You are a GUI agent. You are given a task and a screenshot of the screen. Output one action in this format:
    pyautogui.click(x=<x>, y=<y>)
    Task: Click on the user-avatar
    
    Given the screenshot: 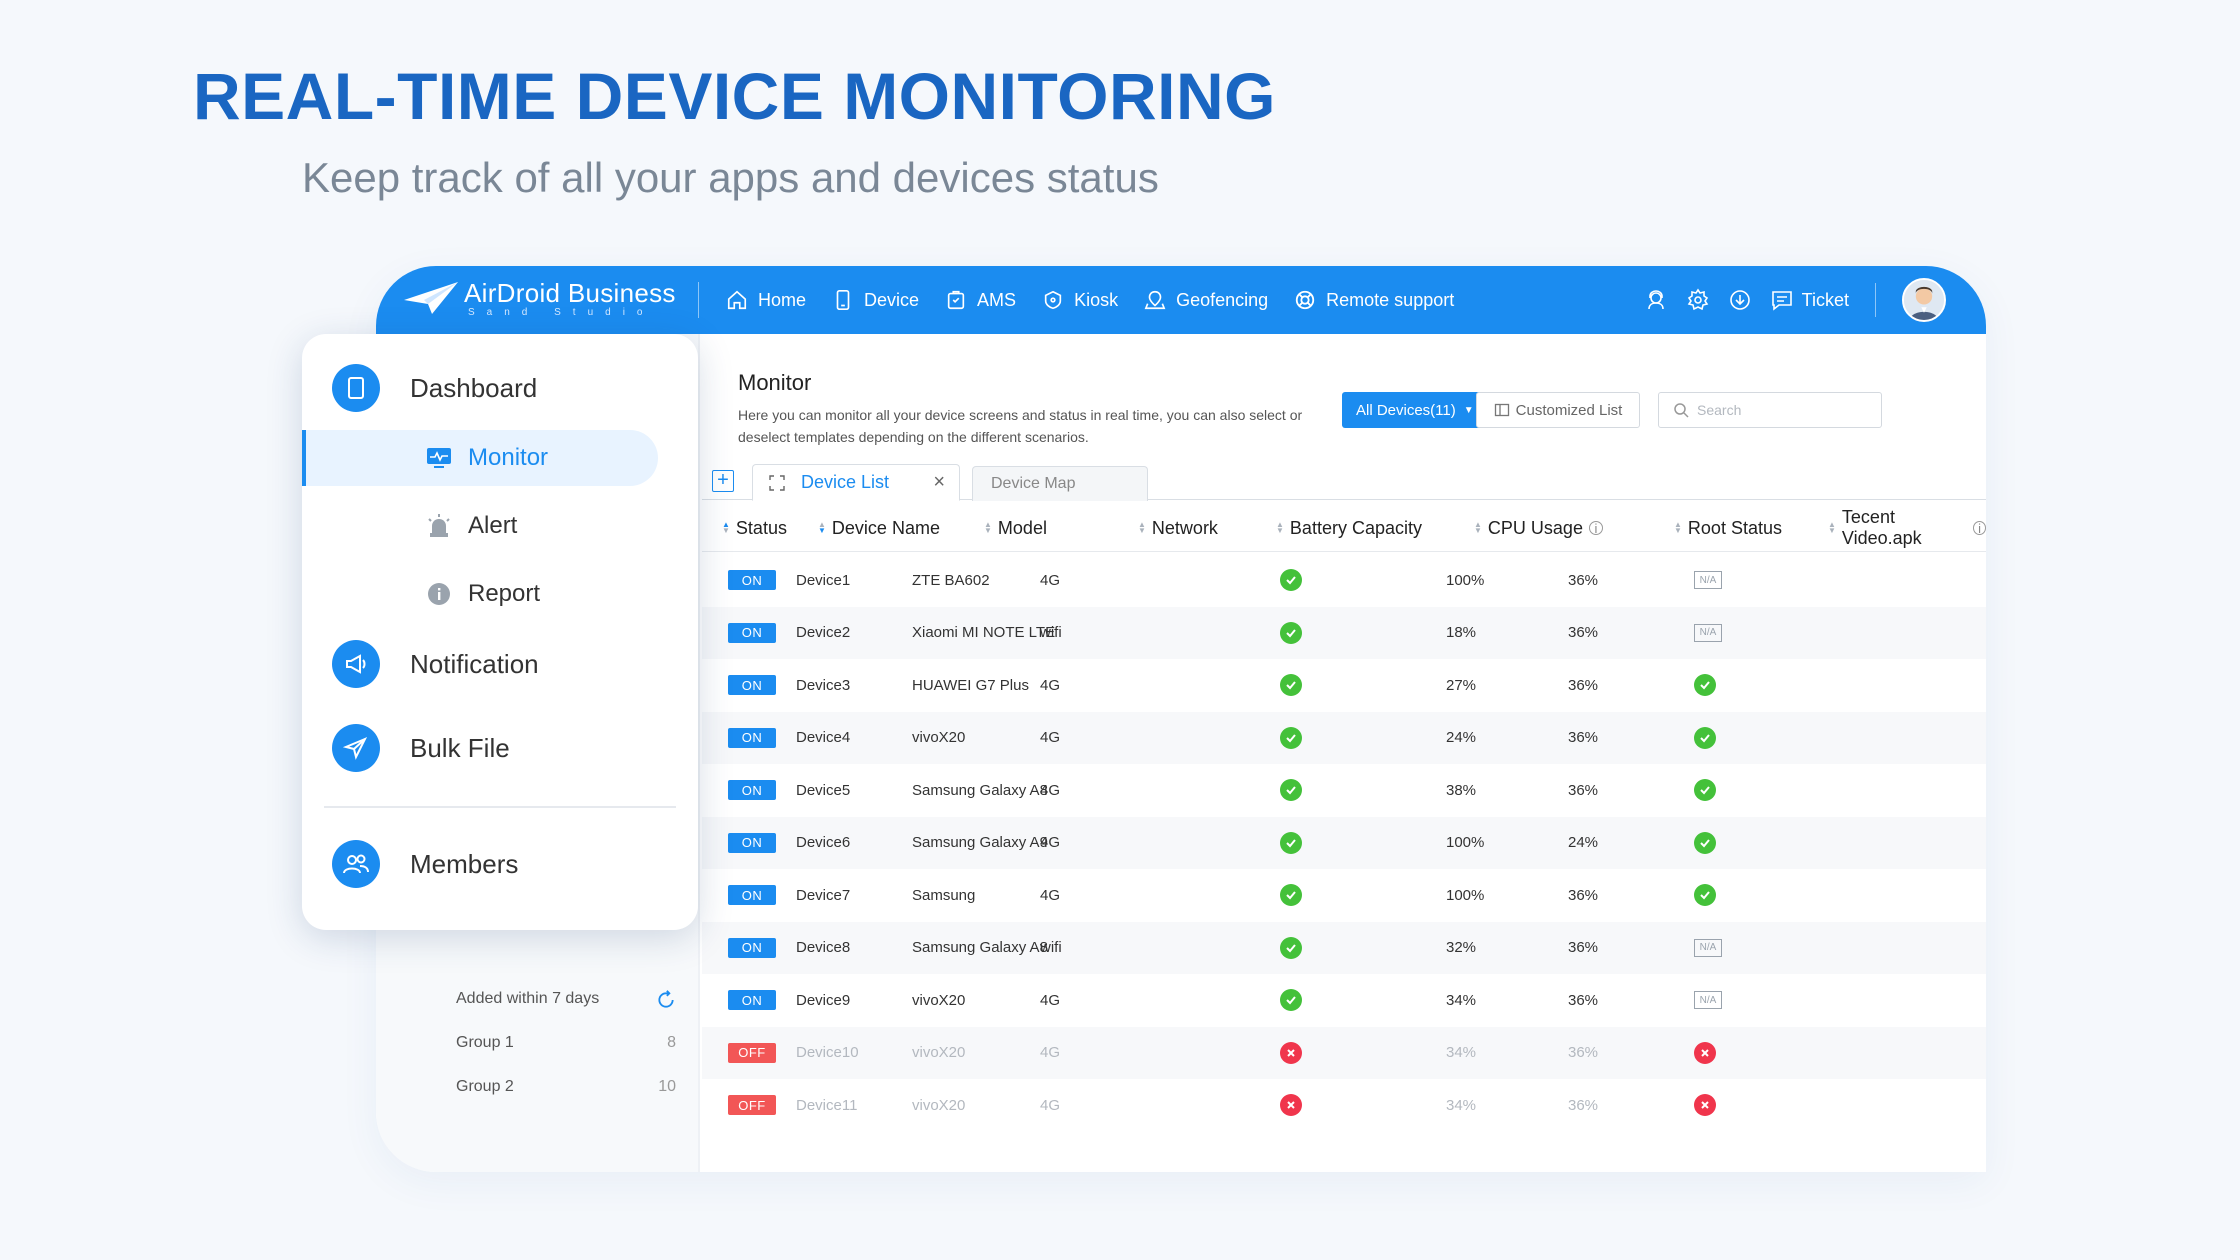 What is the action you would take?
    pyautogui.click(x=1924, y=300)
    